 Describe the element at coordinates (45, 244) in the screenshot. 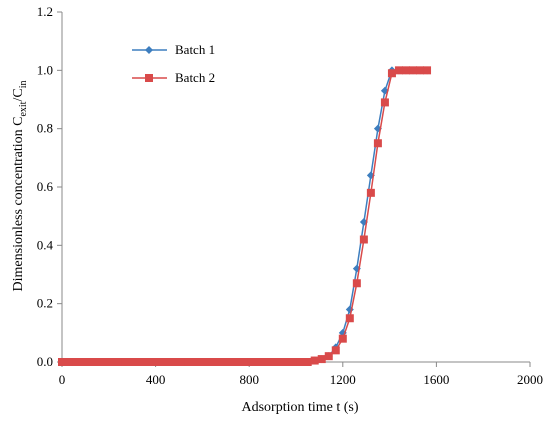

I see `y-tick-label: 0.4` at that location.